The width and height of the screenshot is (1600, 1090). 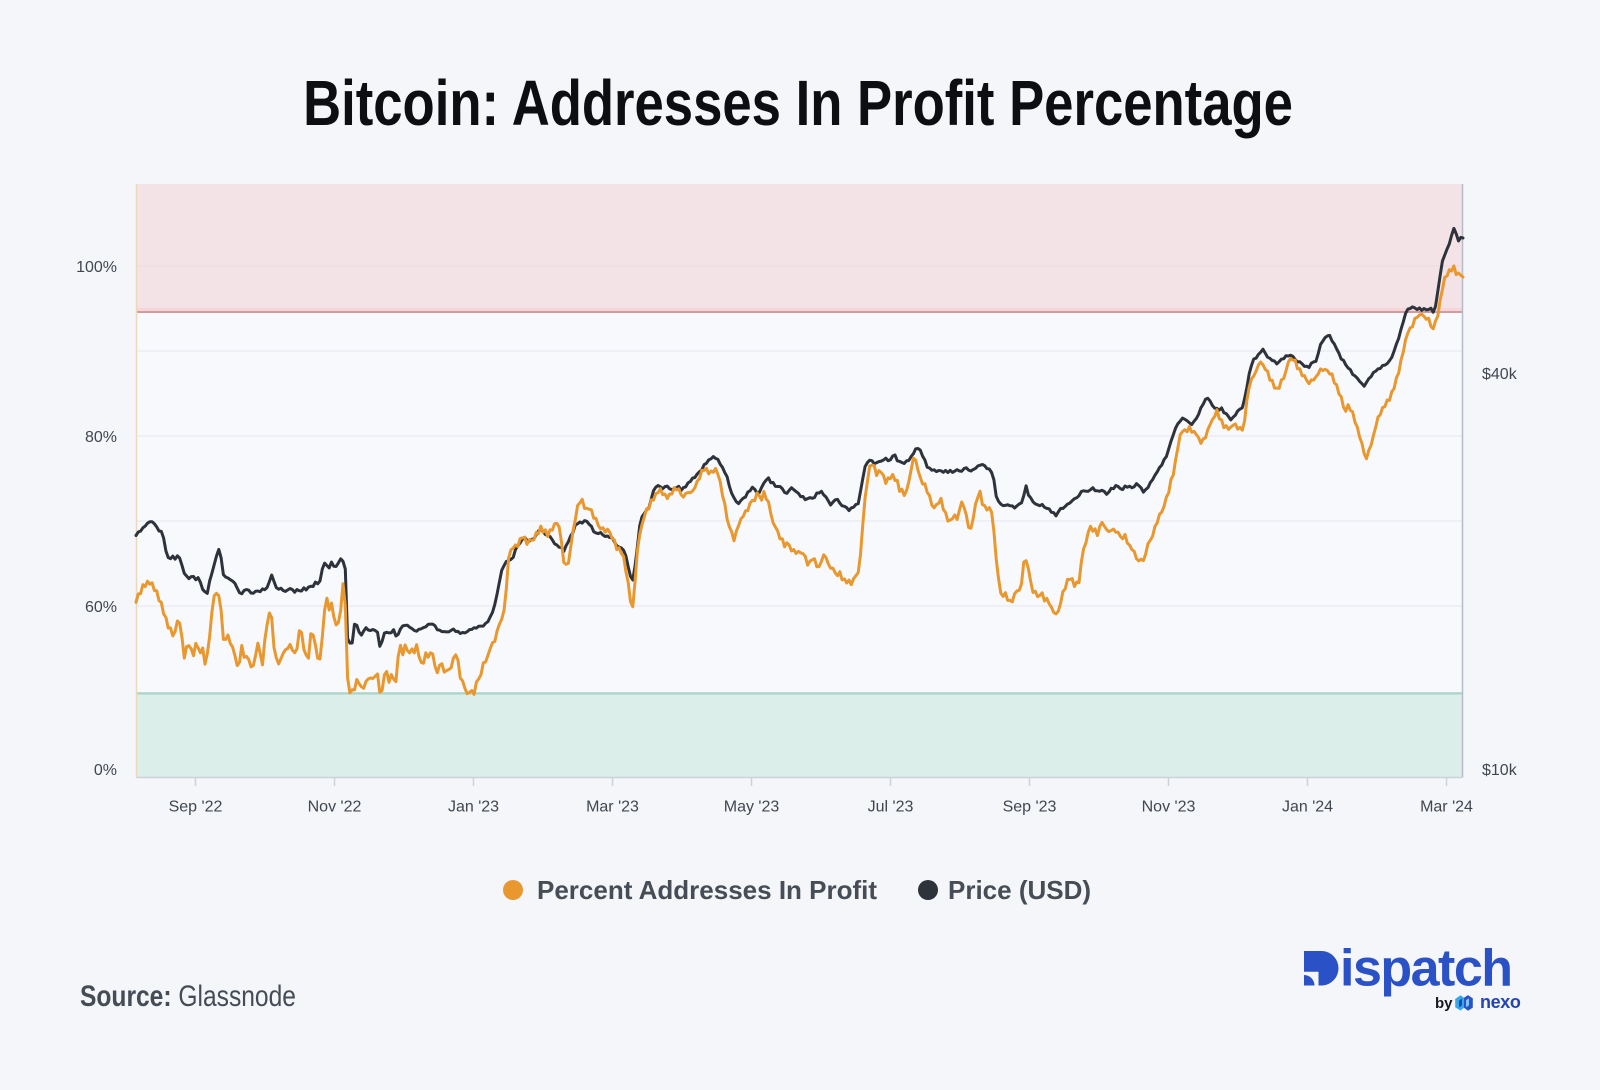 What do you see at coordinates (1426, 969) in the screenshot?
I see `svg-text: ispatch` at bounding box center [1426, 969].